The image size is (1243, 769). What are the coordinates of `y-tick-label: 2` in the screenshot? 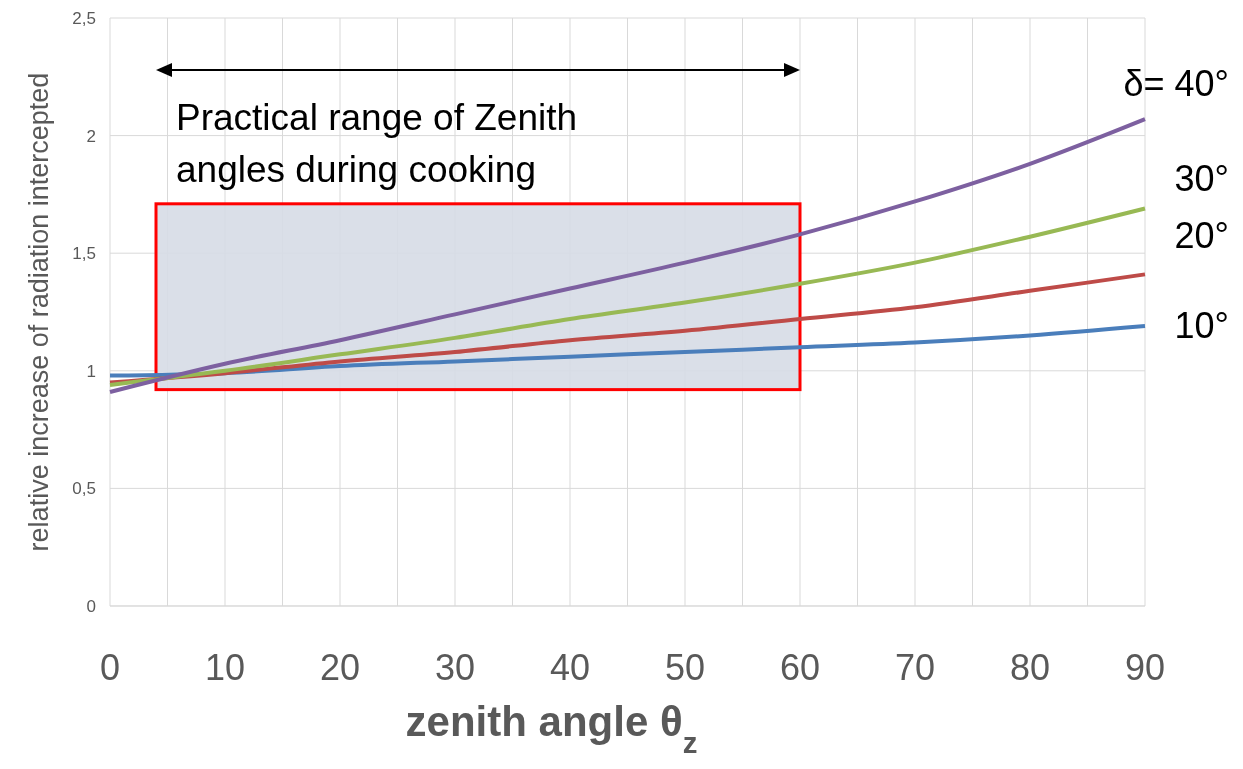 It's located at (91, 136).